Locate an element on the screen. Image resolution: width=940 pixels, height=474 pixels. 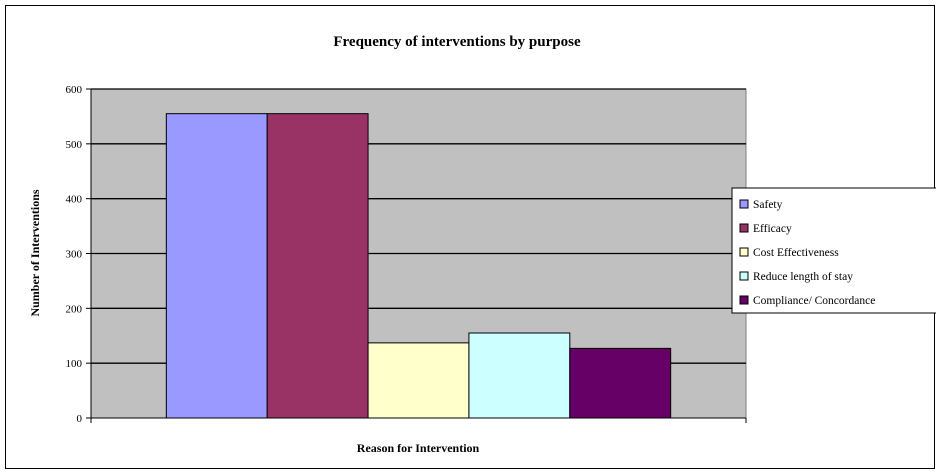
chart-title: Frequency of interventions by purpose is located at coordinates (457, 42).